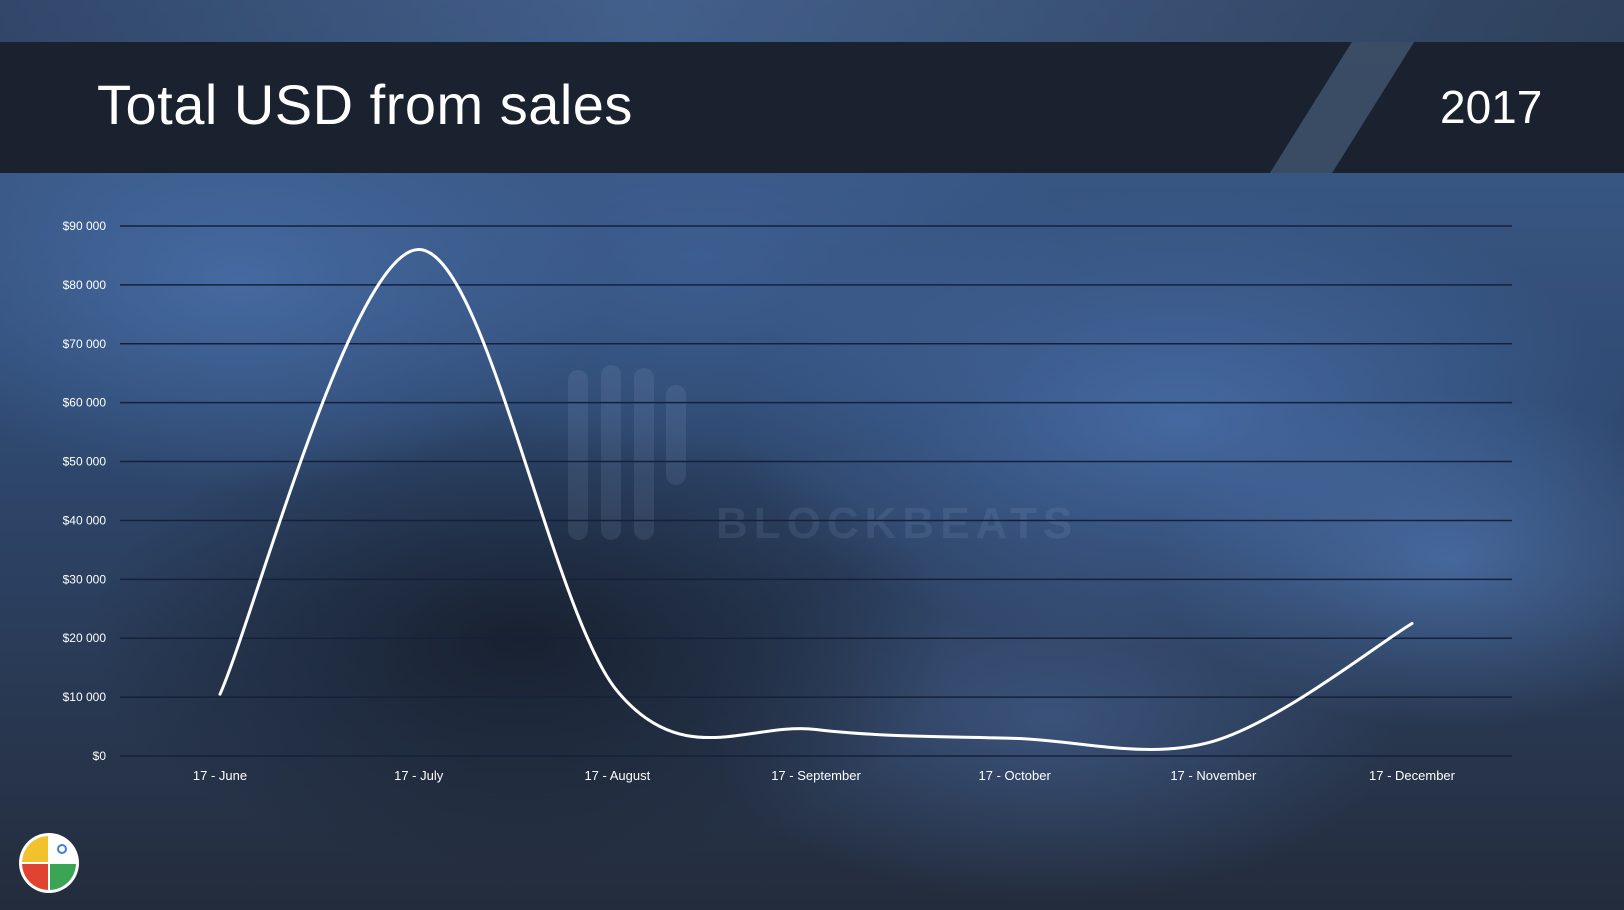 This screenshot has width=1624, height=910. What do you see at coordinates (823, 456) in the screenshot?
I see `blockbeats-watermark: BLOCKBEATS` at bounding box center [823, 456].